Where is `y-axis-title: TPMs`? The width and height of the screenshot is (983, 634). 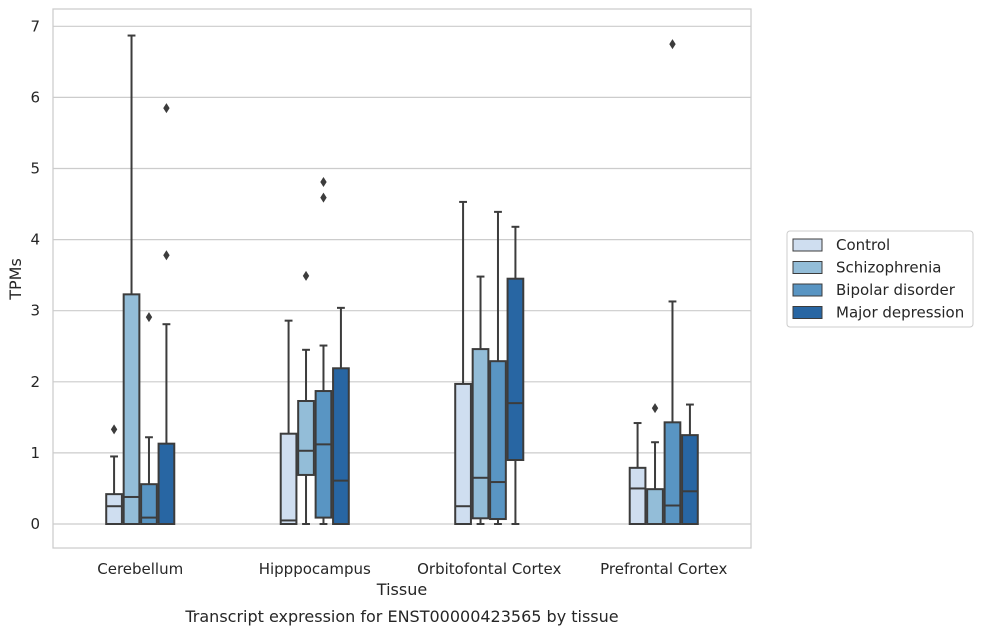 y-axis-title: TPMs is located at coordinates (15, 279).